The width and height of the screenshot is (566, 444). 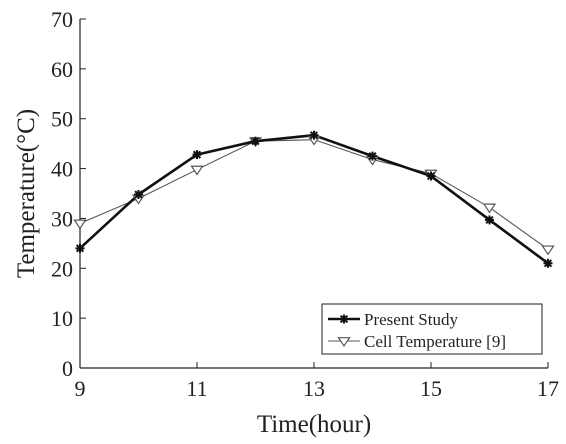 What do you see at coordinates (314, 388) in the screenshot?
I see `x-tick-label: 13` at bounding box center [314, 388].